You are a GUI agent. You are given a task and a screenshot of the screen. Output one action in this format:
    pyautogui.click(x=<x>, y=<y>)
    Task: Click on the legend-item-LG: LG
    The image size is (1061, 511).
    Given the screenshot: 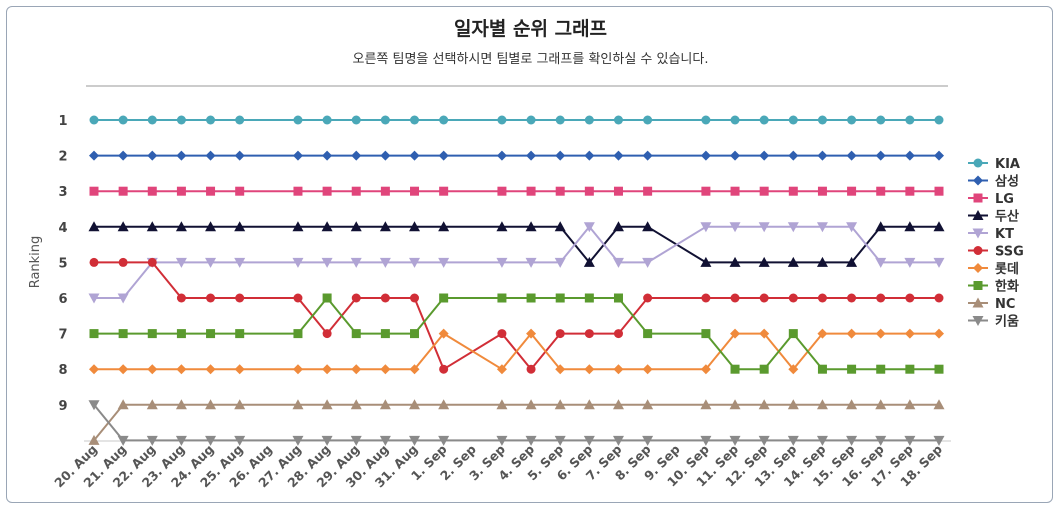 What is the action you would take?
    pyautogui.click(x=991, y=199)
    